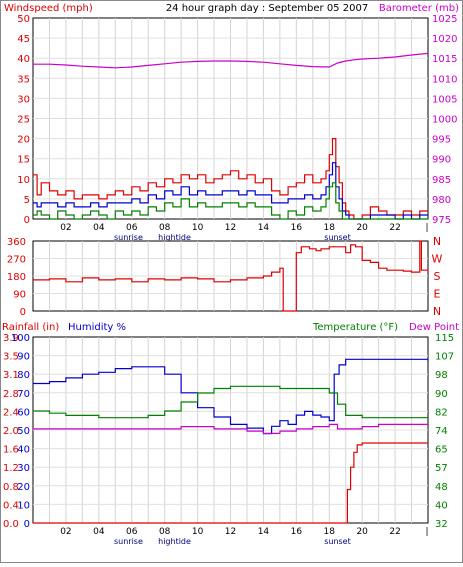  I want to click on humidity-tick-label: 30, so click(23, 468).